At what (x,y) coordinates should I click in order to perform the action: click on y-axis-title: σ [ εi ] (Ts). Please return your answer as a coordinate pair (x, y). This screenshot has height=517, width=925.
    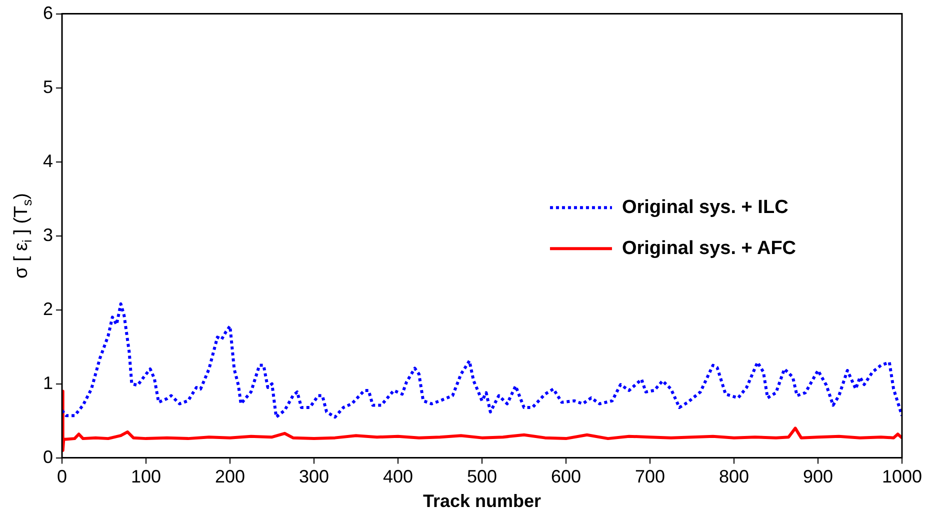
    Looking at the image, I should click on (23, 236).